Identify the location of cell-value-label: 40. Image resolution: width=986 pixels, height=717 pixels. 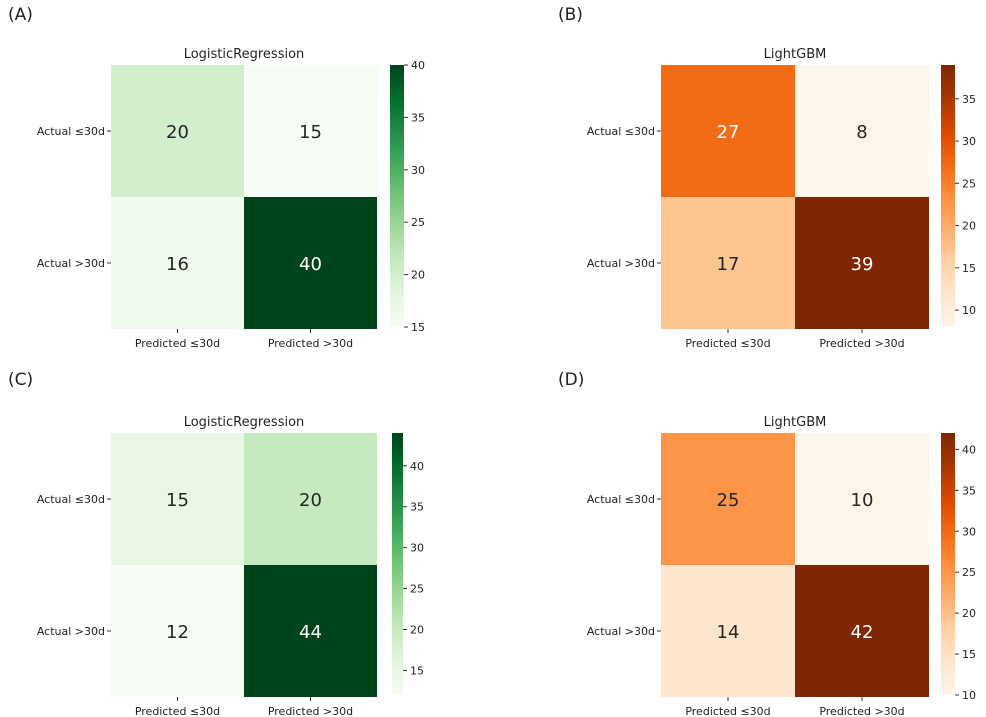
(310, 264).